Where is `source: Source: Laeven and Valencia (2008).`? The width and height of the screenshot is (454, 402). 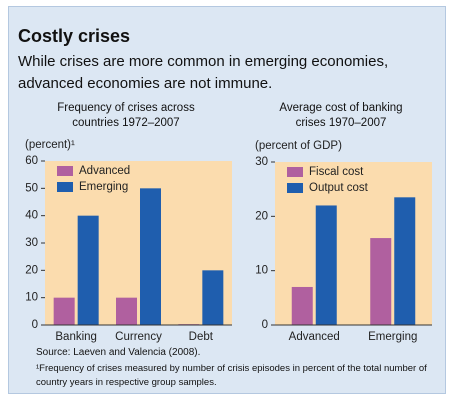 source: Source: Laeven and Valencia (2008). is located at coordinates (118, 352).